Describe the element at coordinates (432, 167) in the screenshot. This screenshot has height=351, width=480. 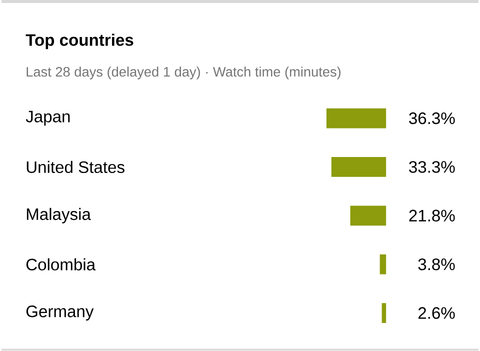
I see `data-label: 33.3%` at that location.